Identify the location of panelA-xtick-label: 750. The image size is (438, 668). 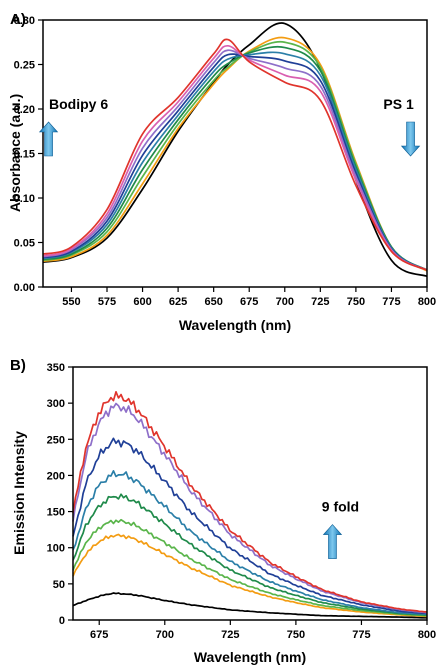
(356, 302).